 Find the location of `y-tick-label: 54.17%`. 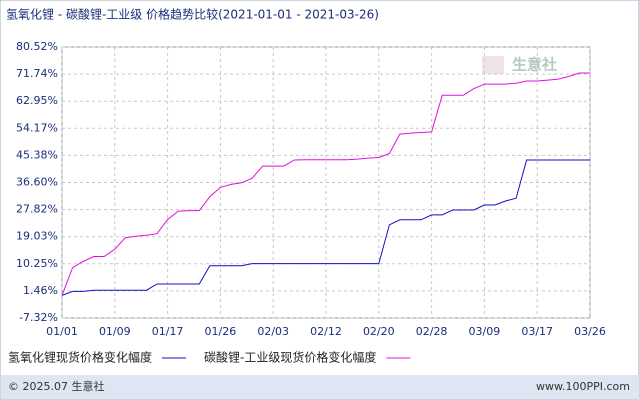

y-tick-label: 54.17% is located at coordinates (37, 127).